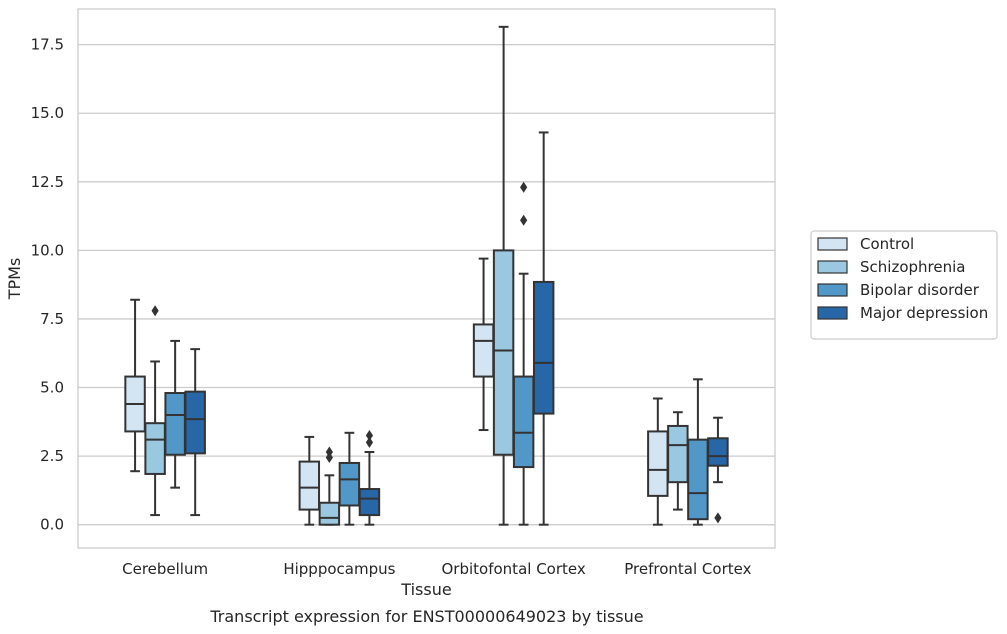 Image resolution: width=1007 pixels, height=634 pixels. Describe the element at coordinates (14, 279) in the screenshot. I see `y-axis-title: TPMs` at that location.